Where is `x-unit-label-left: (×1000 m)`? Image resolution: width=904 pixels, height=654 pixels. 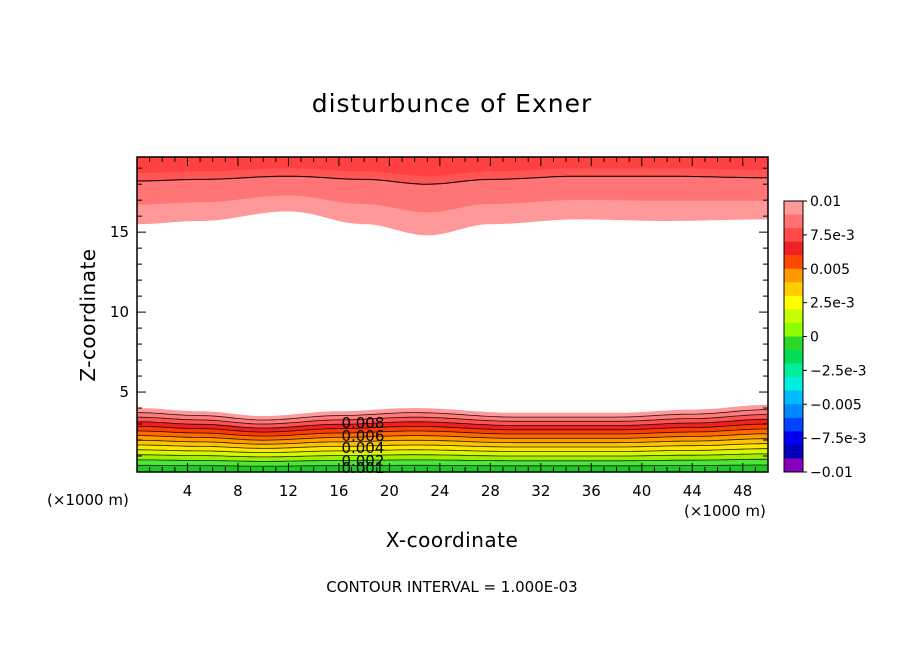
x-unit-label-left: (×1000 m) is located at coordinates (88, 500).